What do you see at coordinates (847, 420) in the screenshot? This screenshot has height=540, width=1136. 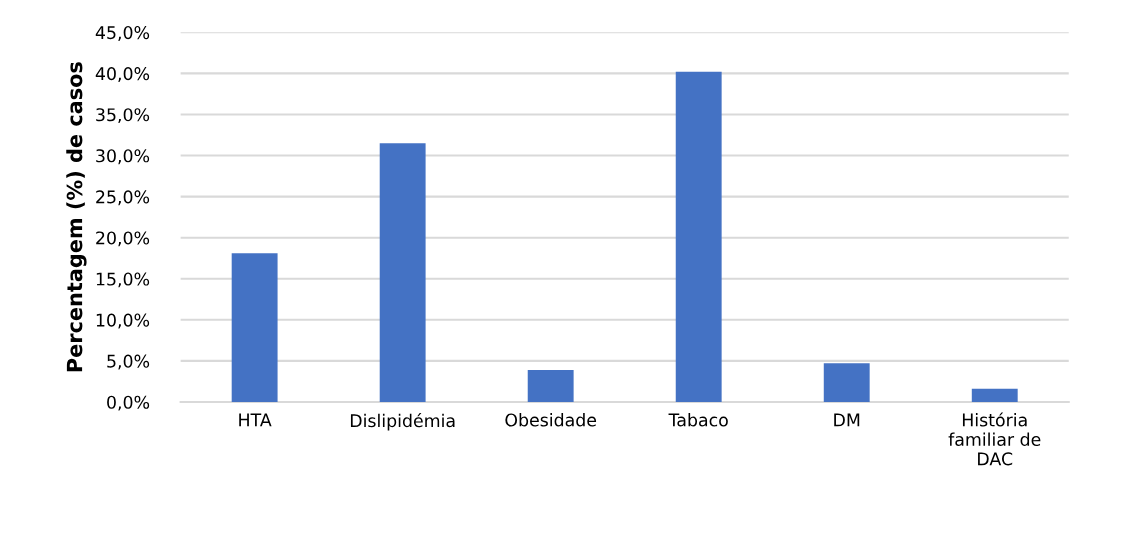 I see `x-tick-label: DM` at bounding box center [847, 420].